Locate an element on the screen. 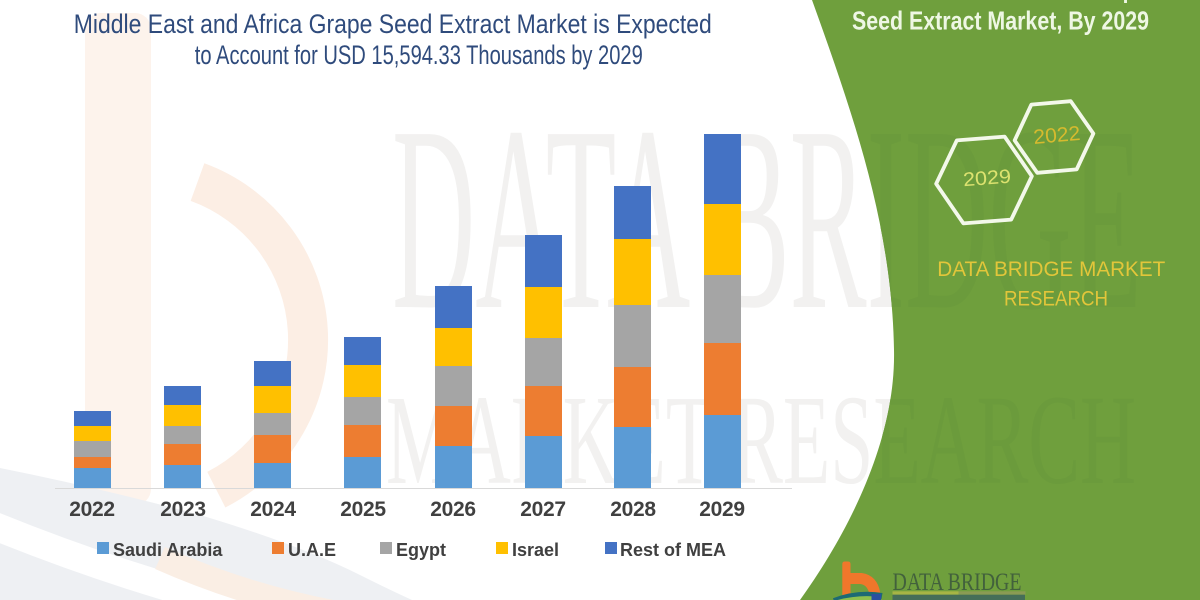 This screenshot has width=1200, height=600. svg-text: DATA BRIDGE MARKET is located at coordinates (1051, 269).